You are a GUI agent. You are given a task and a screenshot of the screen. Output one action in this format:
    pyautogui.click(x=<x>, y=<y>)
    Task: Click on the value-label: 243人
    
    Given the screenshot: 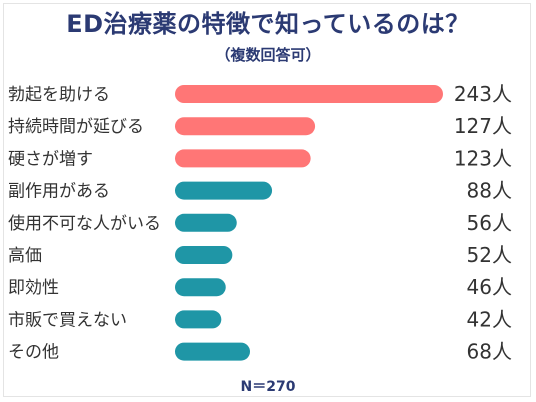 What is the action you would take?
    pyautogui.click(x=483, y=94)
    